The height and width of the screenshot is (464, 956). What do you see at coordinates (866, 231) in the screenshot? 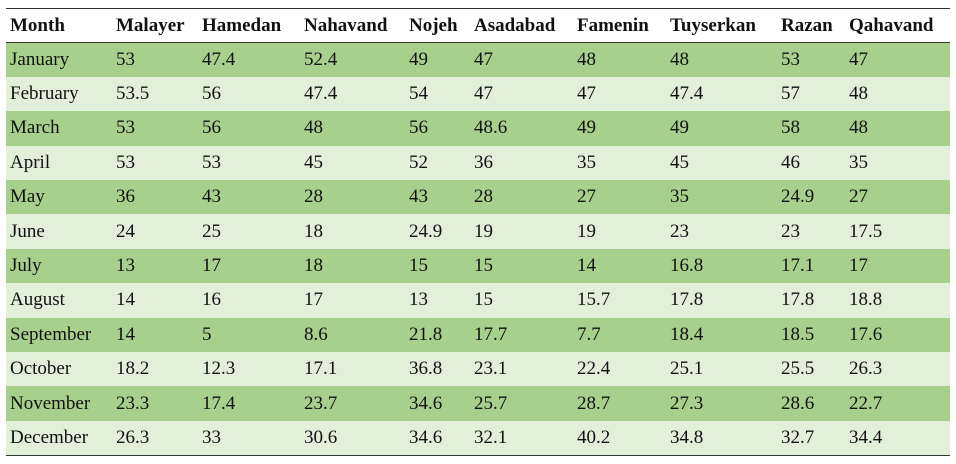
I see `value-cell: 17.5` at bounding box center [866, 231].